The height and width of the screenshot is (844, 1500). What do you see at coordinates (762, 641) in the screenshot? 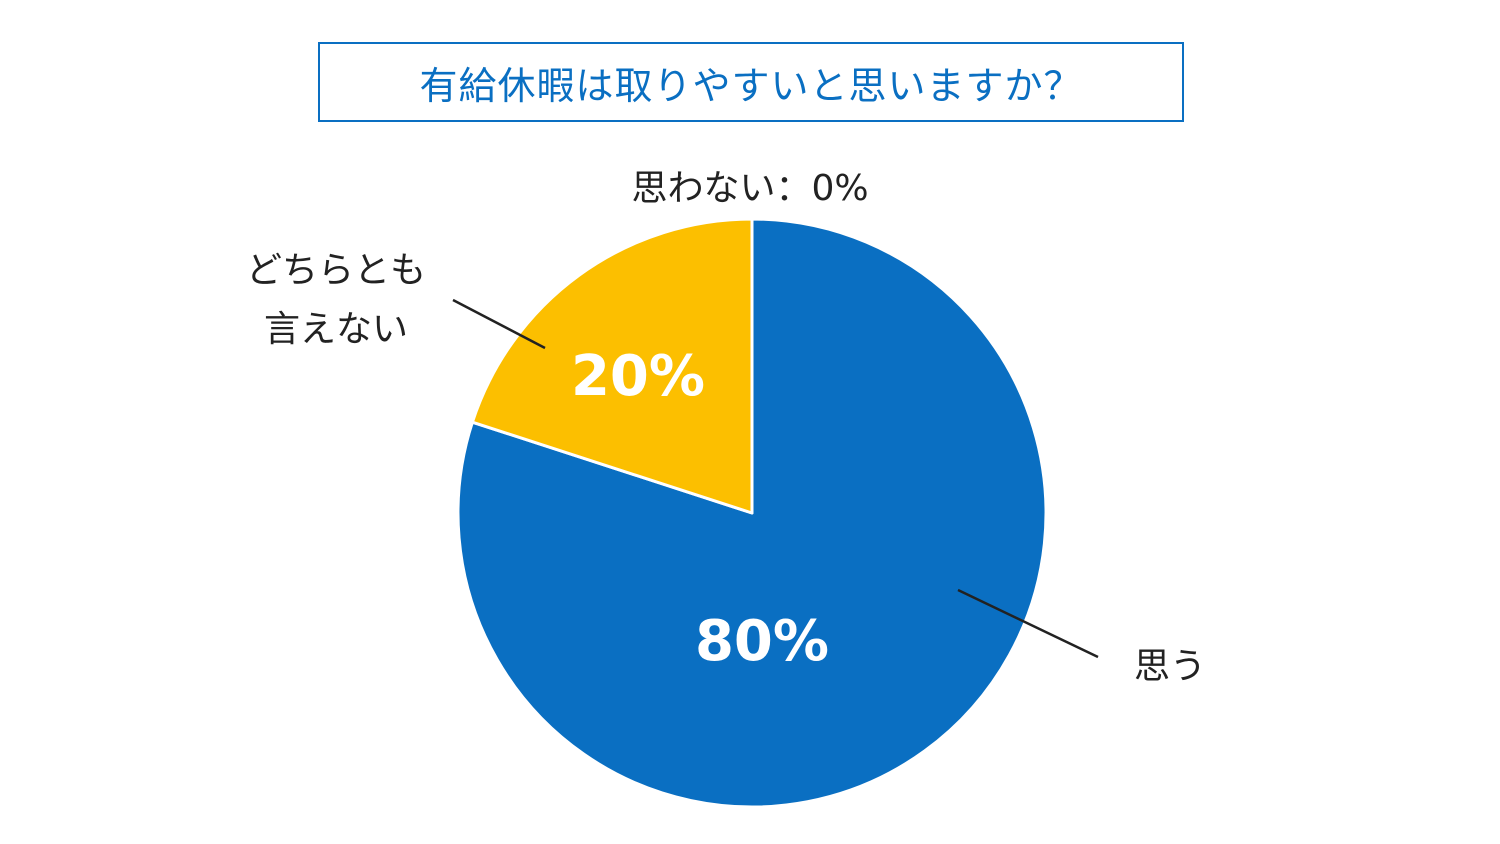
I see `slice-value-omou: 80%` at bounding box center [762, 641].